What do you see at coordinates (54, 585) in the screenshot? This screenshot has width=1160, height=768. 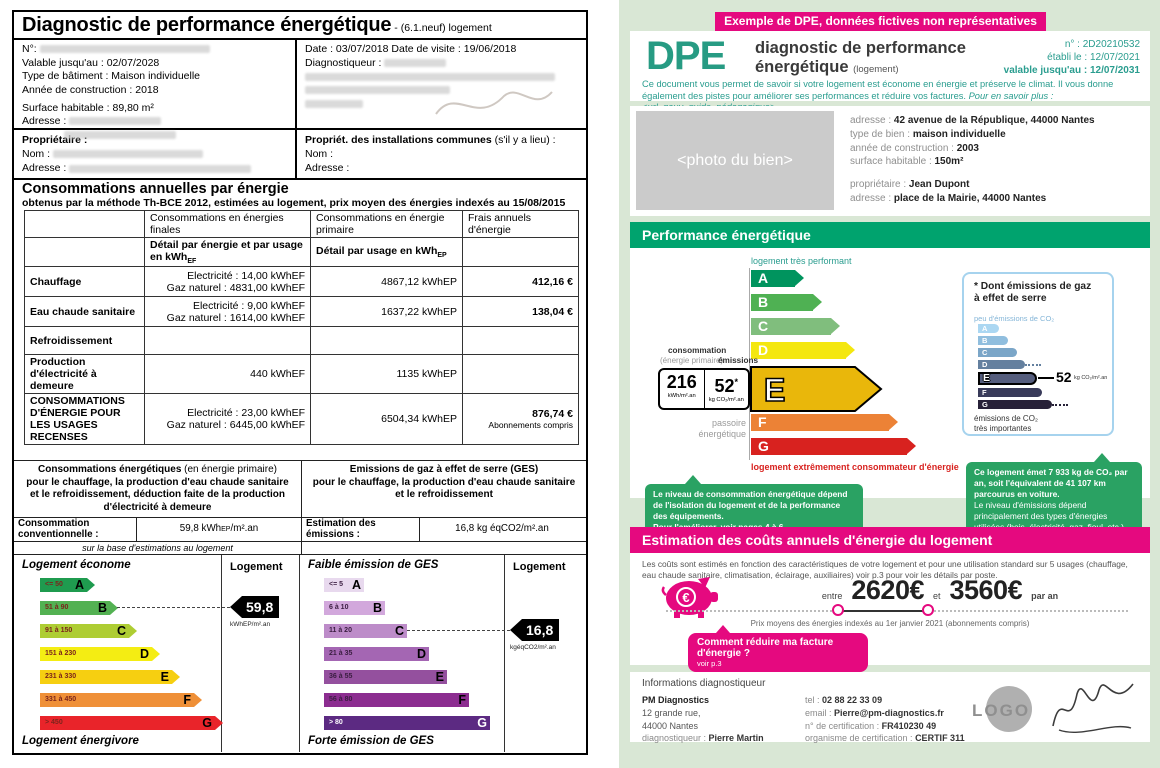 I see `range-label: <= 50` at bounding box center [54, 585].